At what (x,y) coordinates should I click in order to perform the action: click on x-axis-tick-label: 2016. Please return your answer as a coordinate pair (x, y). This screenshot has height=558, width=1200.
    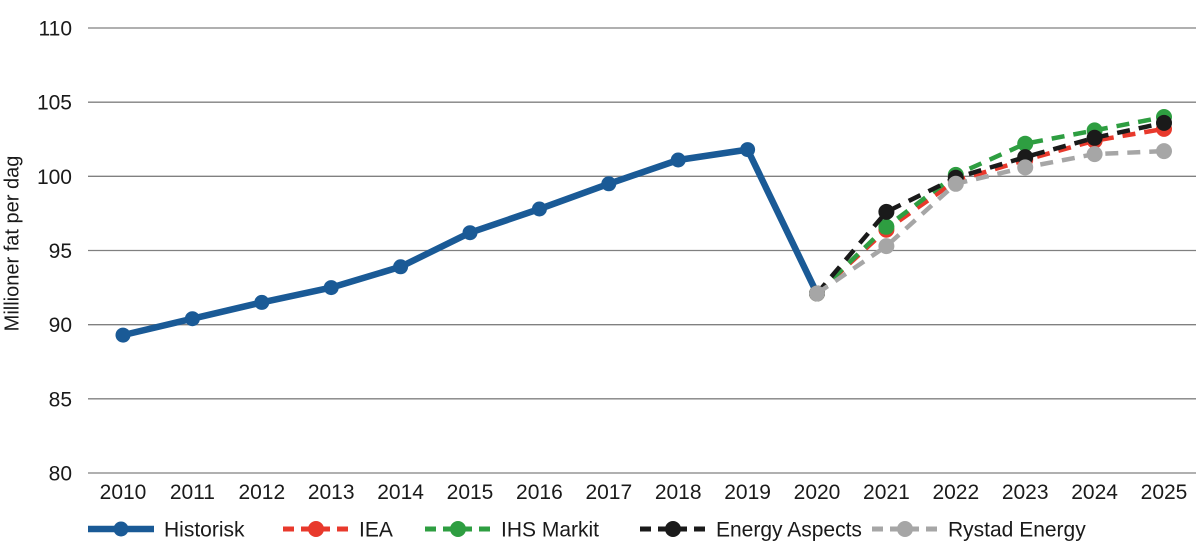
    Looking at the image, I should click on (539, 492).